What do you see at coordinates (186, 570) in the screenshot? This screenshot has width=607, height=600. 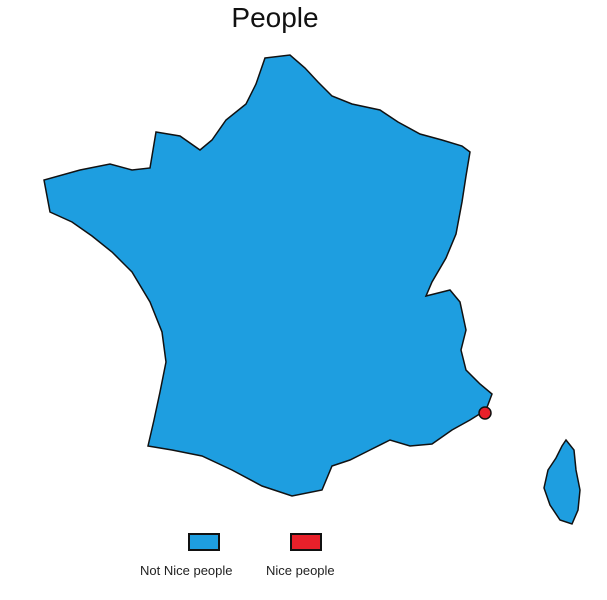 I see `legend-label-not-nice: Not Nice people` at bounding box center [186, 570].